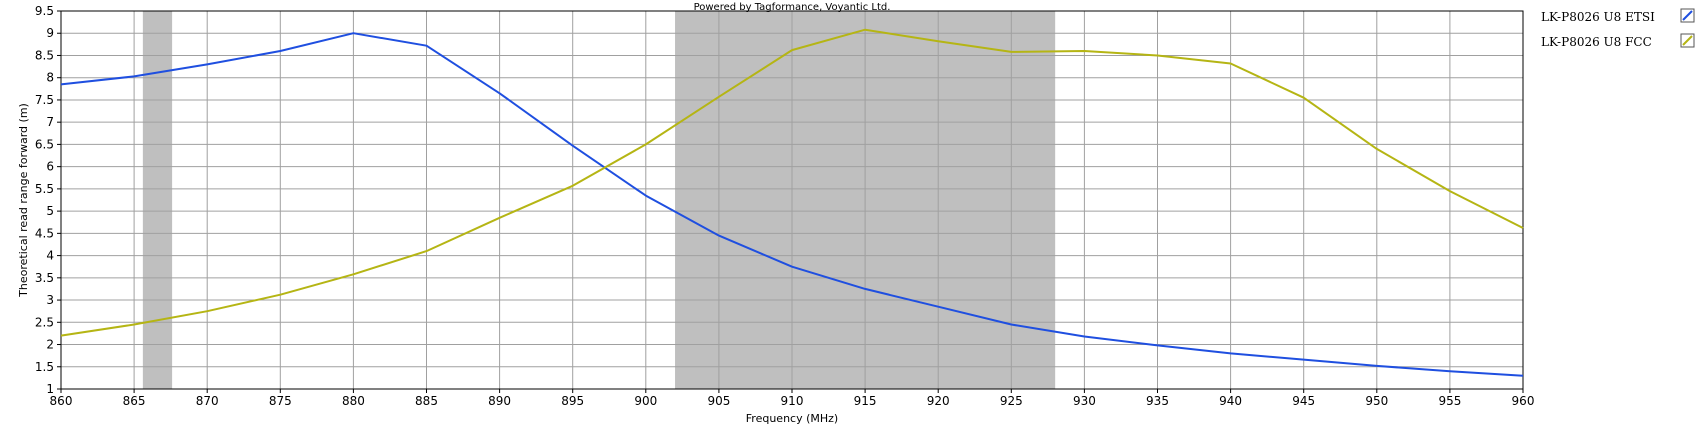 The image size is (1704, 440). What do you see at coordinates (1596, 42) in the screenshot?
I see `legend-label: LK-P8026 U8 FCC` at bounding box center [1596, 42].